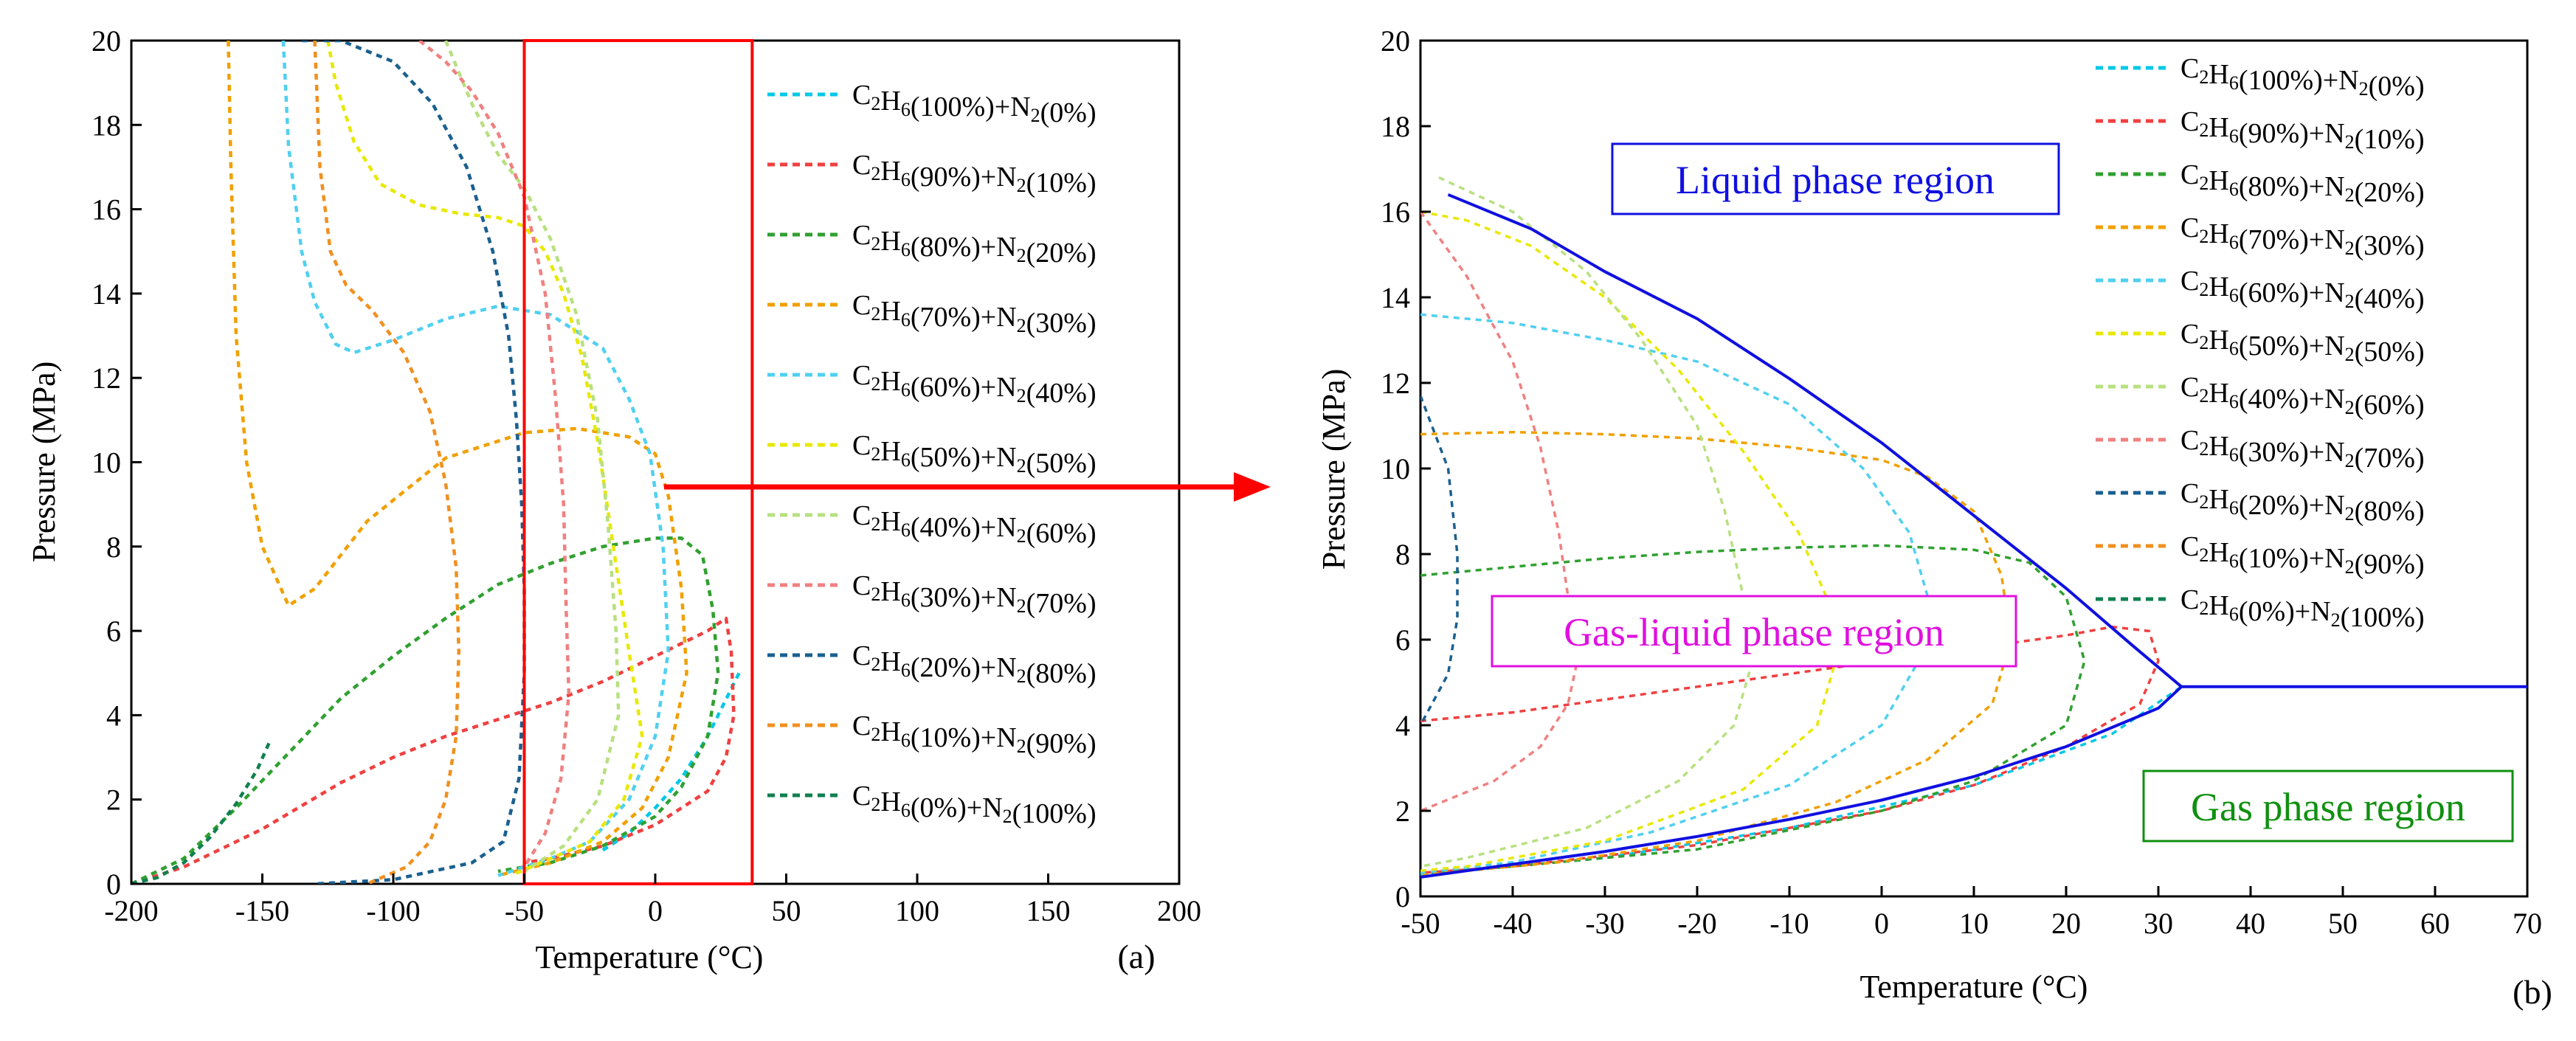 The height and width of the screenshot is (1041, 2576). I want to click on panel-a-legend-entry: C2H6(30%)+N2(70%), so click(975, 594).